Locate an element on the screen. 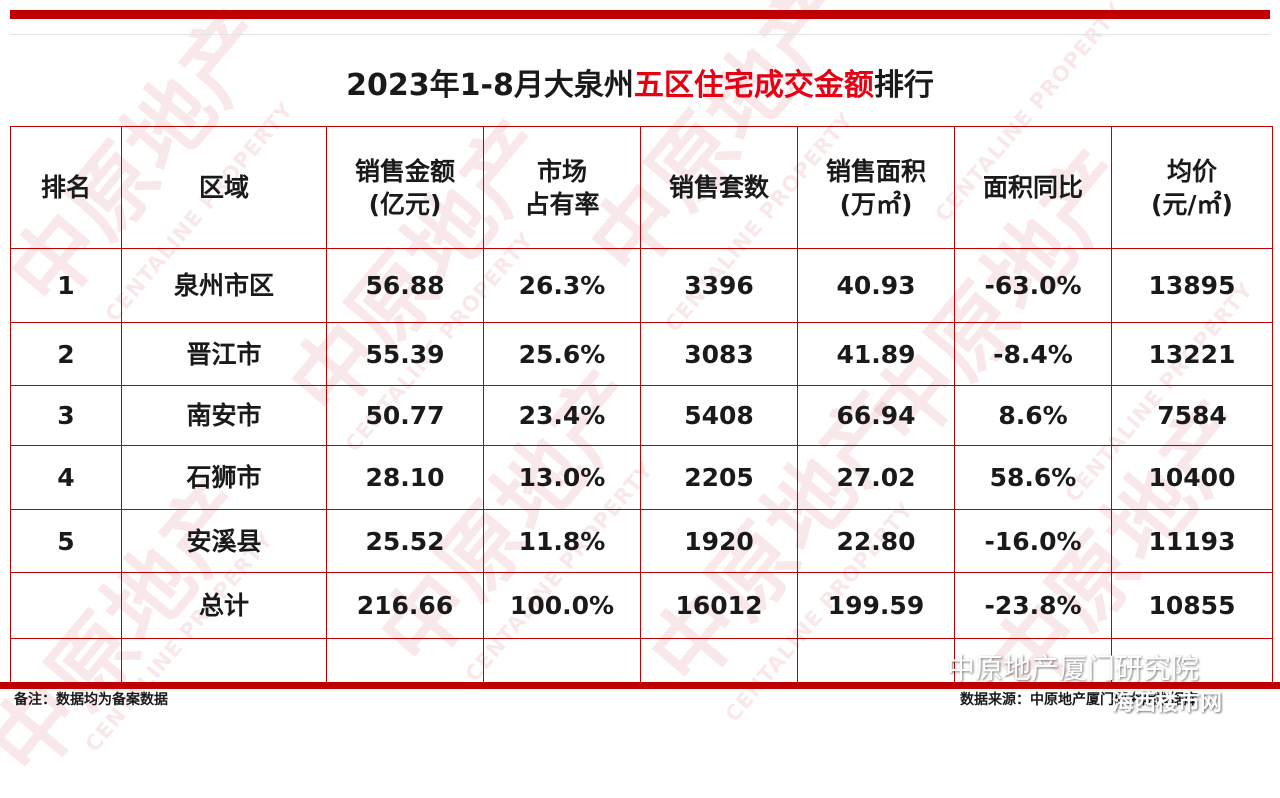  wechat-account-overlay: 中原地产厦门研究院 is located at coordinates (1057, 667).